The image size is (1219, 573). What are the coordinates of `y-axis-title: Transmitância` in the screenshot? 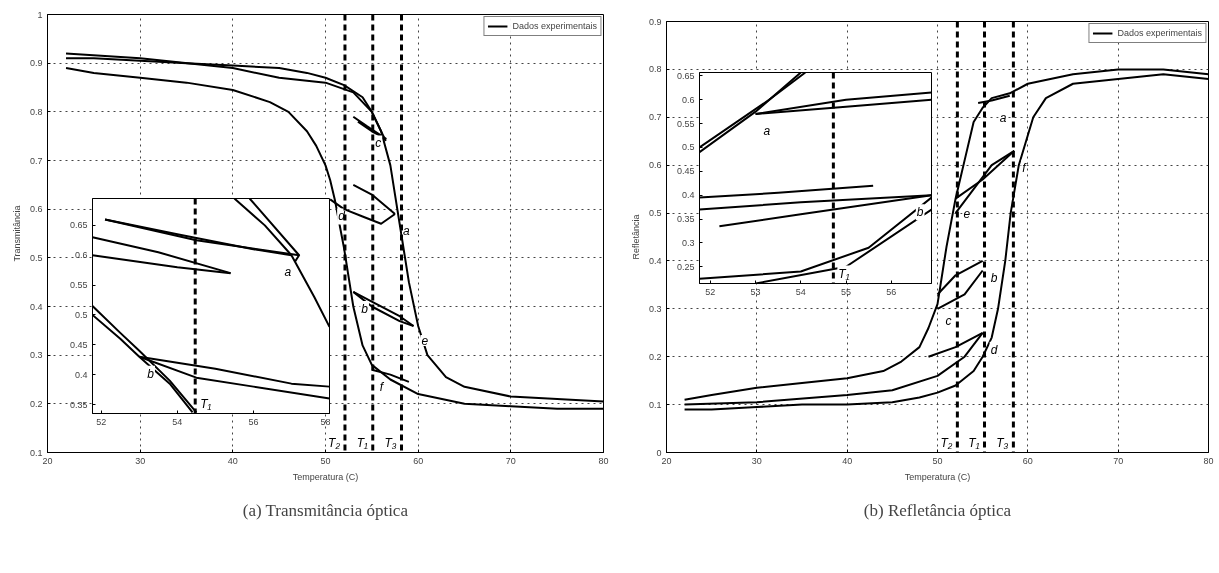 It's located at (16, 233).